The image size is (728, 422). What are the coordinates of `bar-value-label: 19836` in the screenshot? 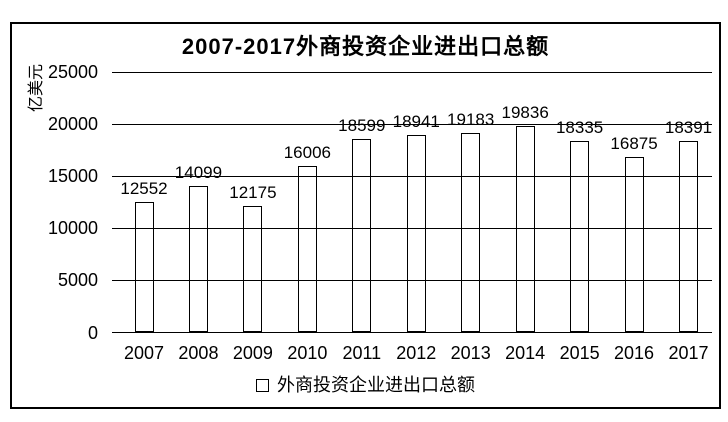 It's located at (525, 112).